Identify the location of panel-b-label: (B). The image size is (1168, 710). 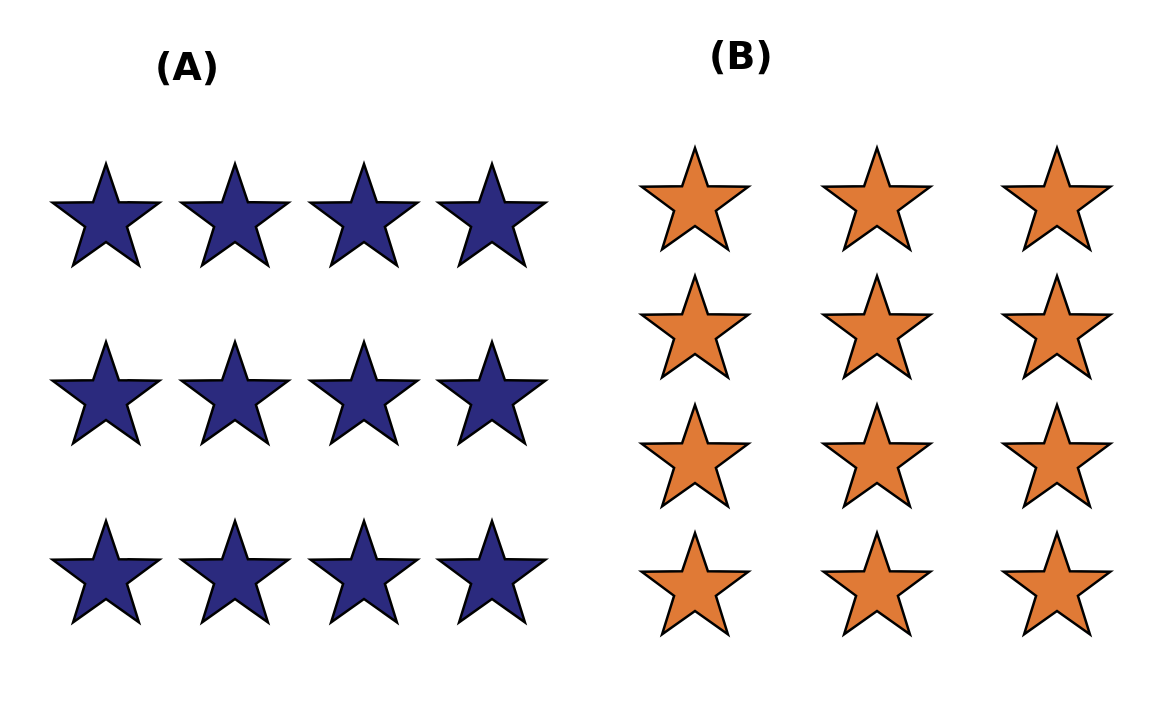
(741, 56).